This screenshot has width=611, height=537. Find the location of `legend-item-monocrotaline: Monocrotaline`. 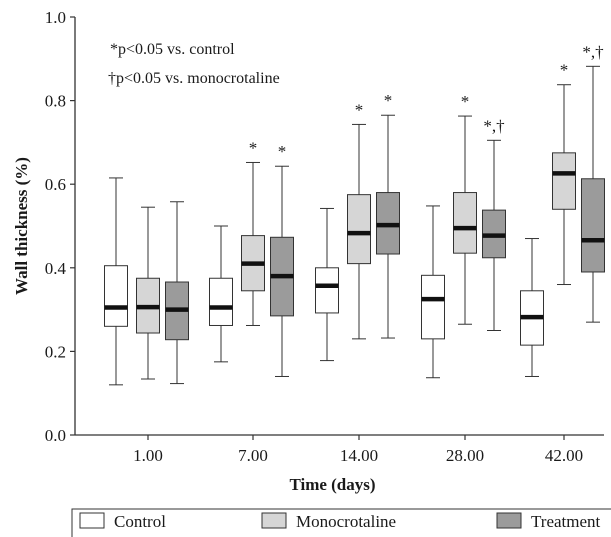

legend-item-monocrotaline: Monocrotaline is located at coordinates (328, 521).